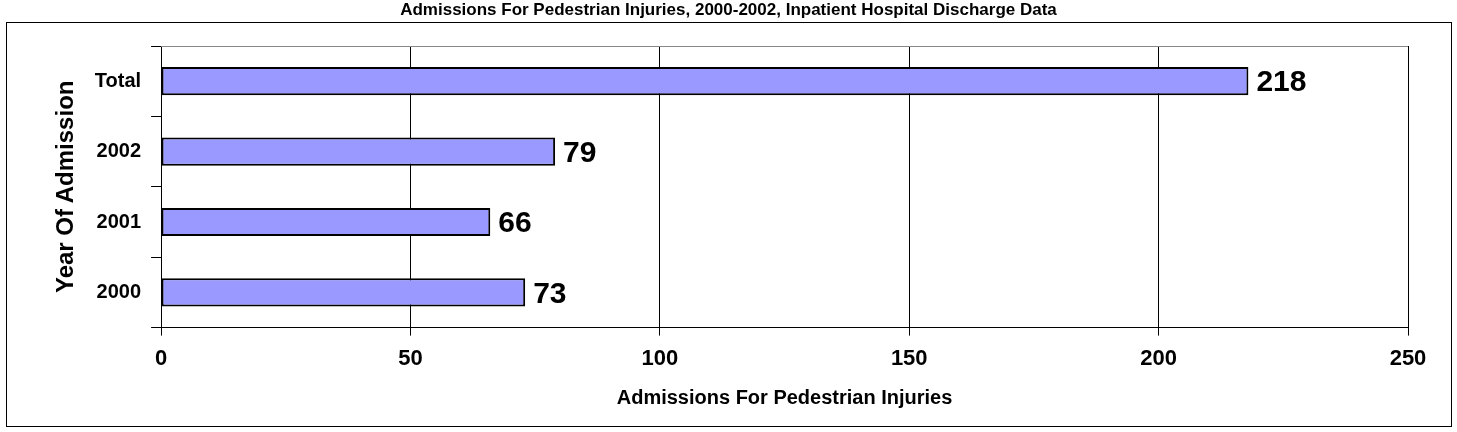 Image resolution: width=1457 pixels, height=432 pixels. What do you see at coordinates (515, 222) in the screenshot?
I see `data-label: 66` at bounding box center [515, 222].